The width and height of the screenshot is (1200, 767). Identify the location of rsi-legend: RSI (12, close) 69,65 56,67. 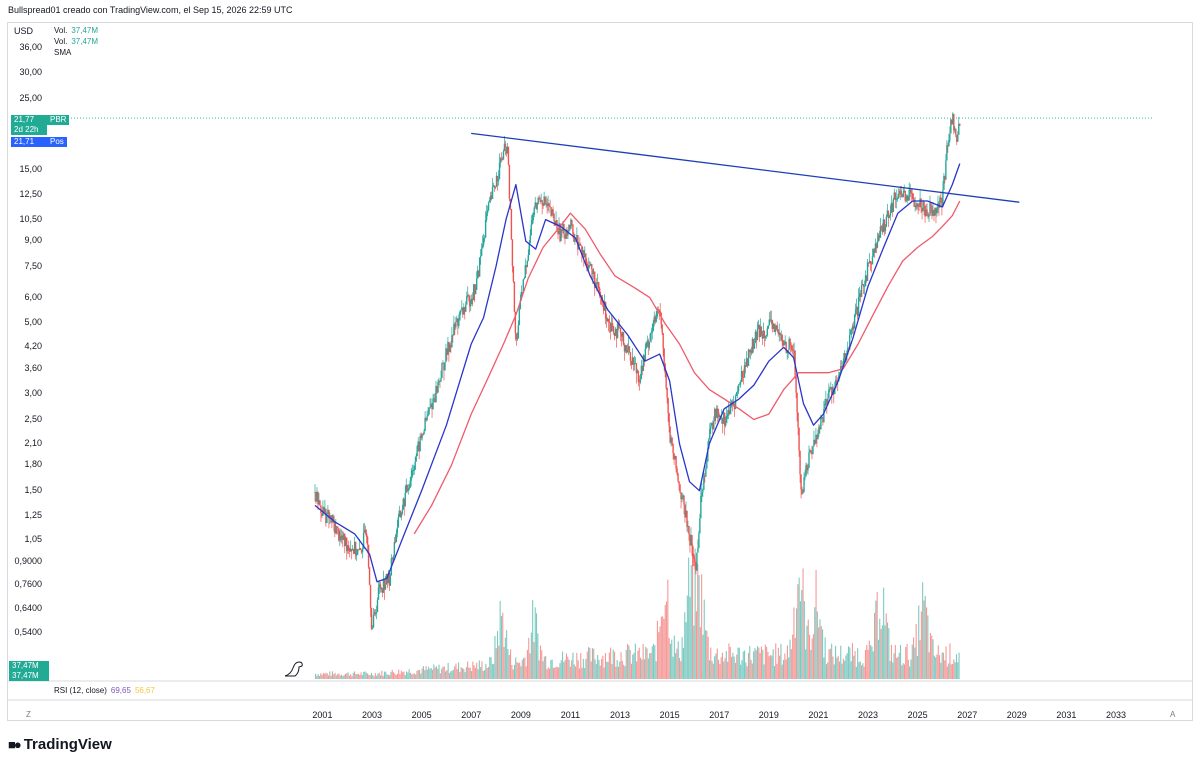
(104, 690).